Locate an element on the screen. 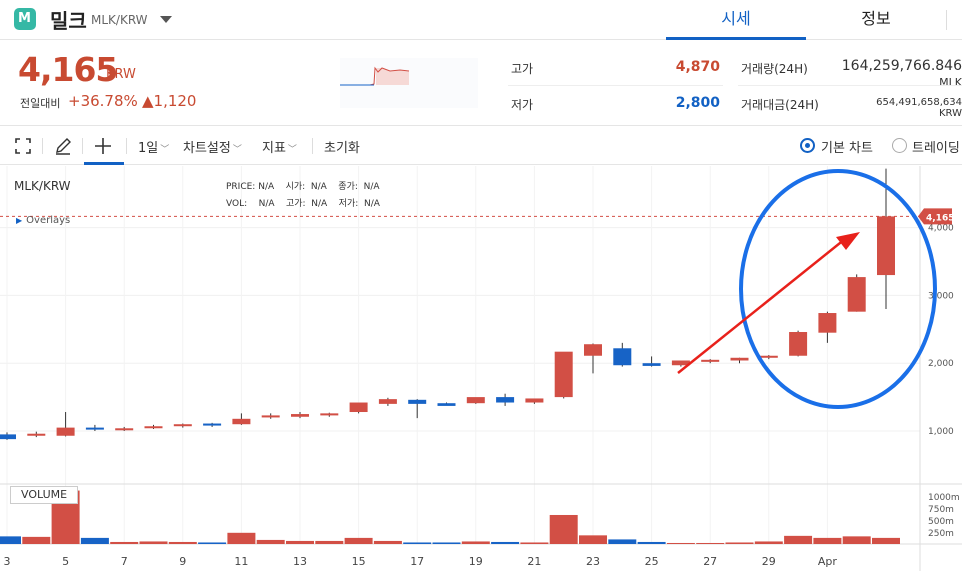 The height and width of the screenshot is (571, 962). mini-price-chart is located at coordinates (409, 83).